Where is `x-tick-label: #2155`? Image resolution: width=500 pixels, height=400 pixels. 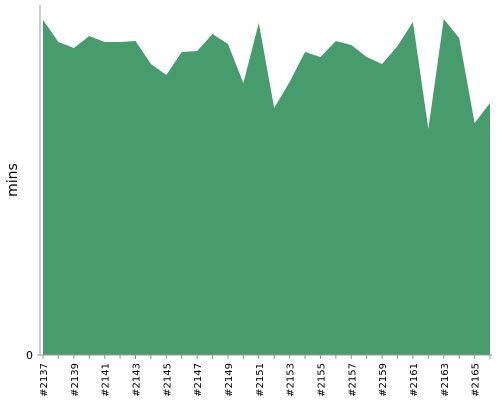 x-tick-label: #2155 is located at coordinates (321, 380).